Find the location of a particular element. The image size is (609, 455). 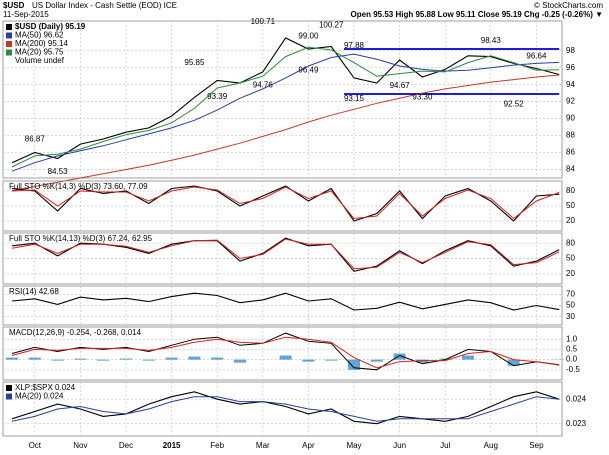

date: 11-Sep-2015 is located at coordinates (26, 14).